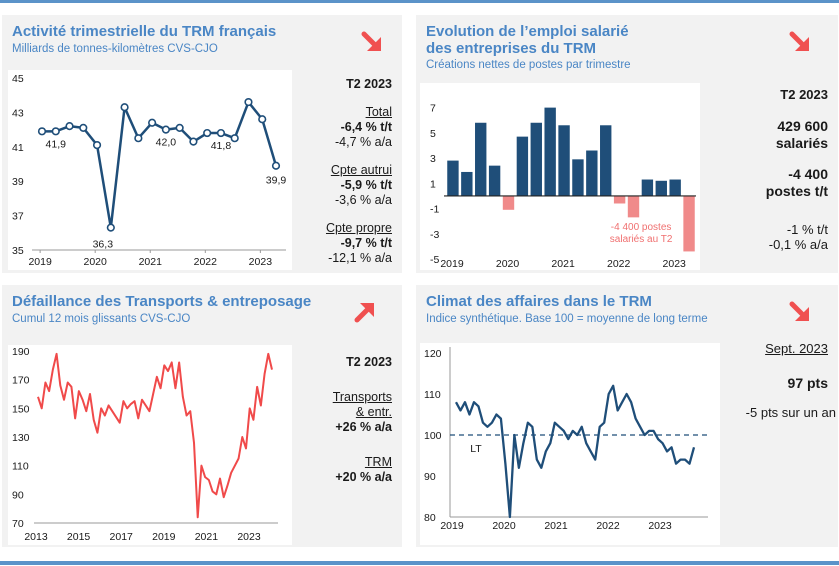  I want to click on plot-area: 80 90 100 110 120 2019 2020 2021 2022 2023 LT, so click(570, 444).